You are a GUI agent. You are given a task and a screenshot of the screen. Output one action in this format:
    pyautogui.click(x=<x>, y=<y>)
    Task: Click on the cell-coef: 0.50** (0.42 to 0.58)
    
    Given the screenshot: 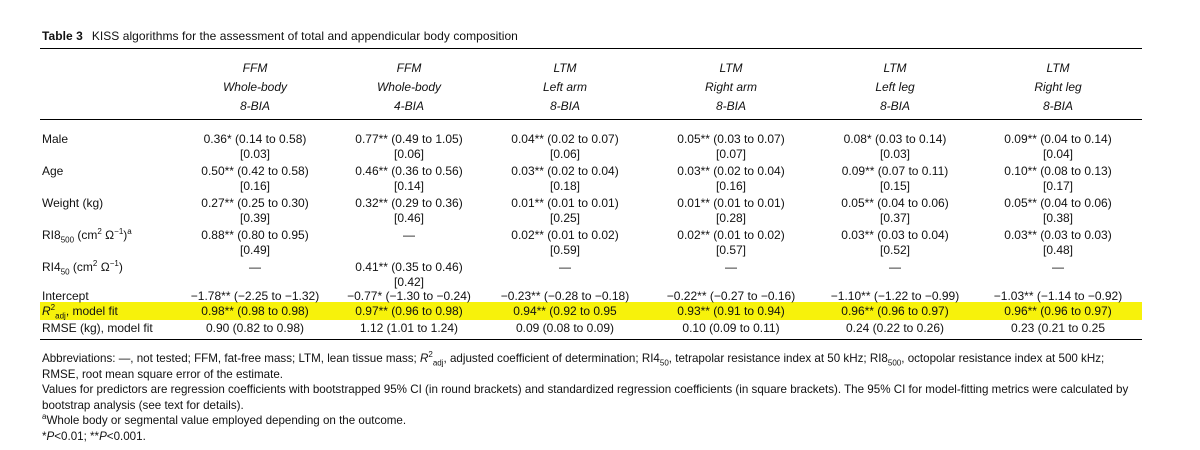 What is the action you would take?
    pyautogui.click(x=255, y=171)
    